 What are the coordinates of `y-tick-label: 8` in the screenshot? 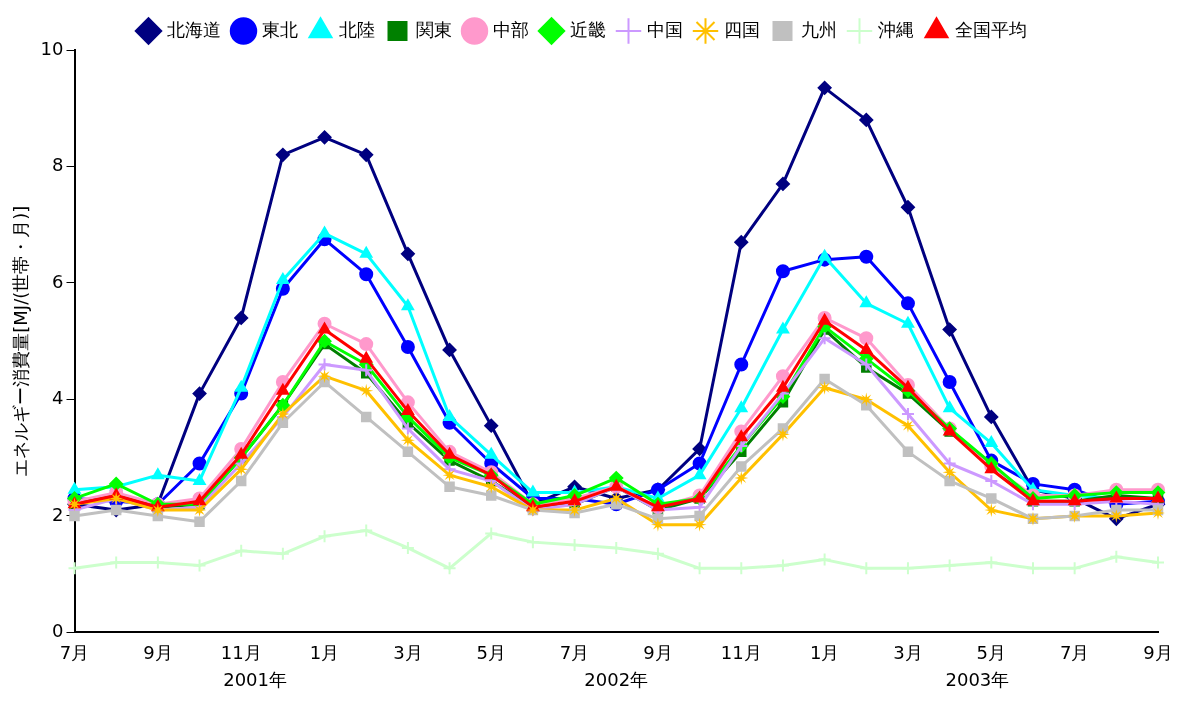 It's located at (58, 165).